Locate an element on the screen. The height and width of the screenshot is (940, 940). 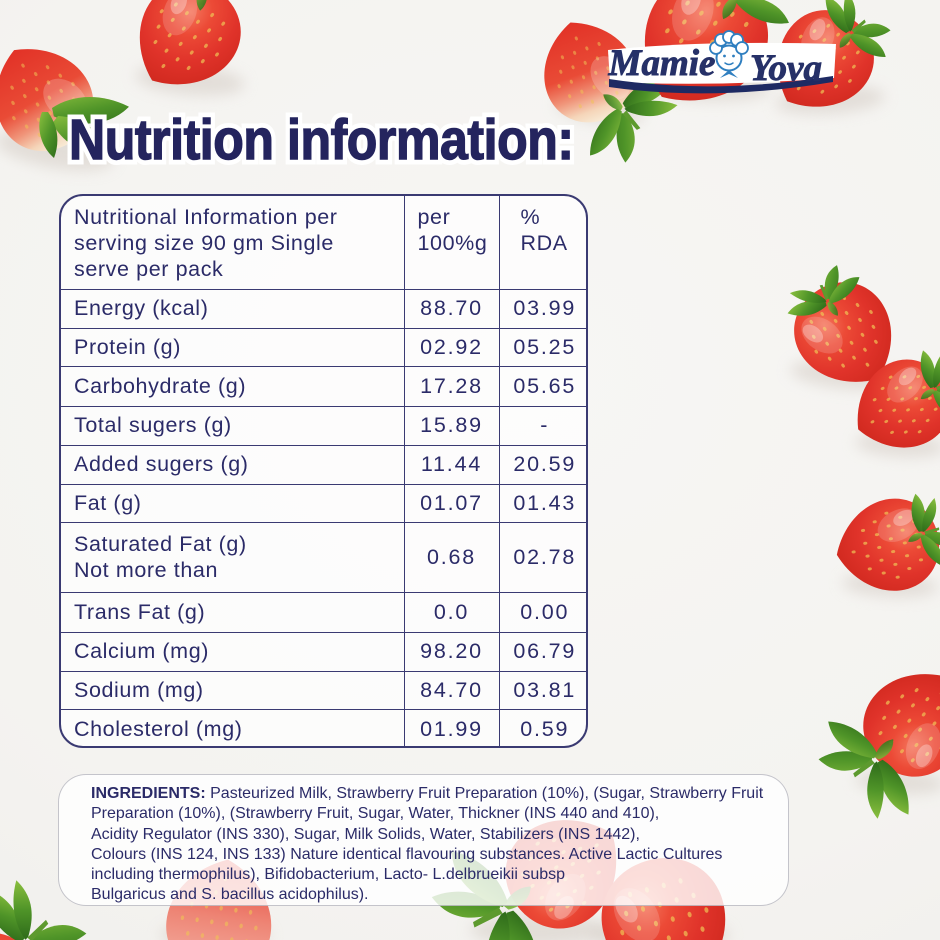
svg-text: Yova is located at coordinates (786, 68).